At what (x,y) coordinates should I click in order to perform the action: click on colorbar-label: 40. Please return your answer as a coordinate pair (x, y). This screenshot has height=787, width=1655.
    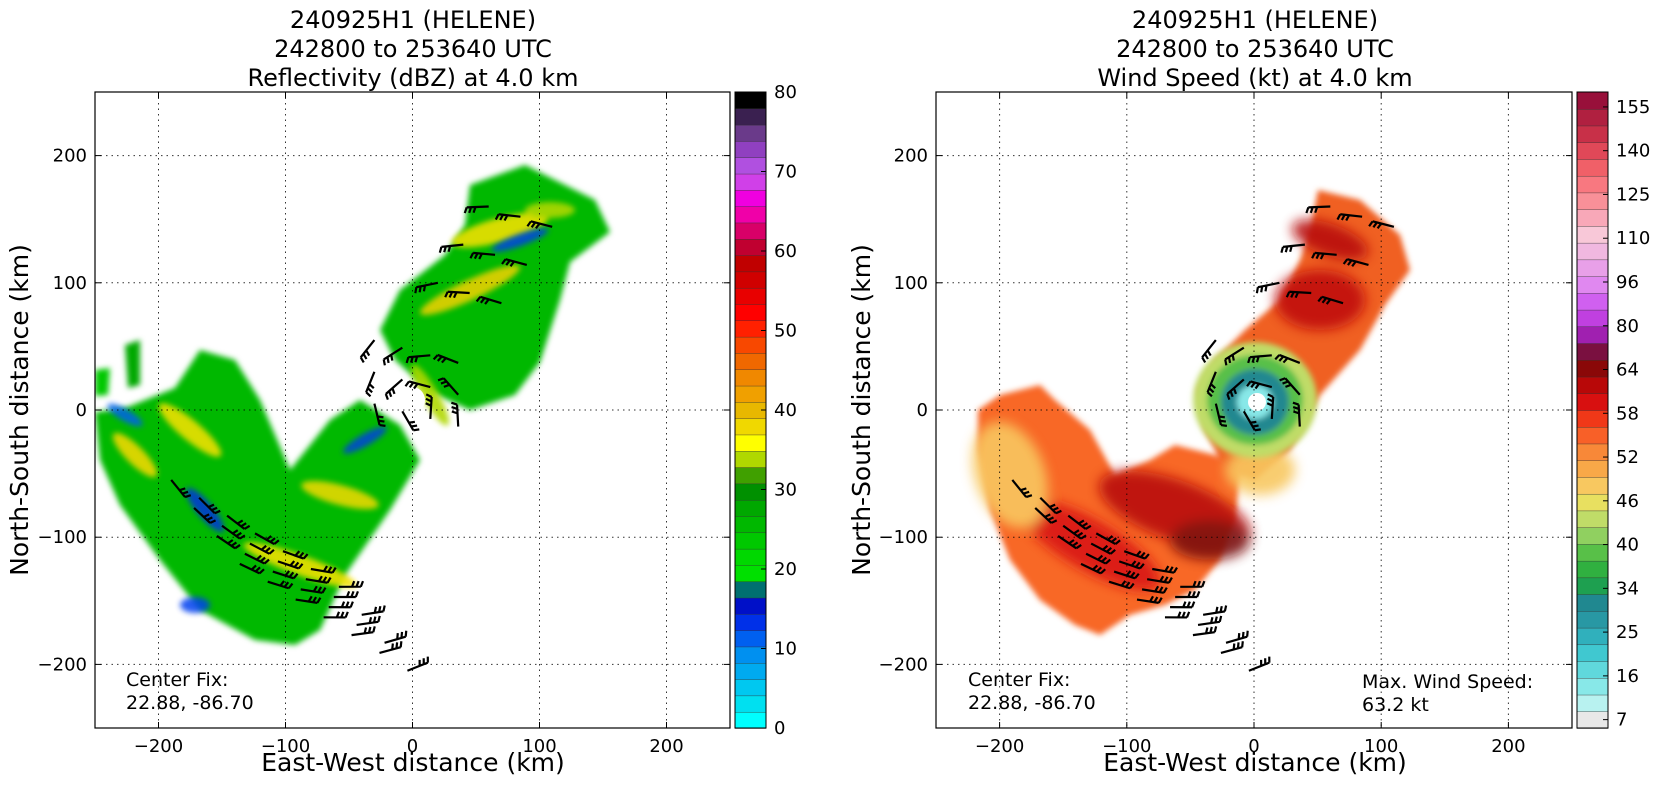
    Looking at the image, I should click on (785, 410).